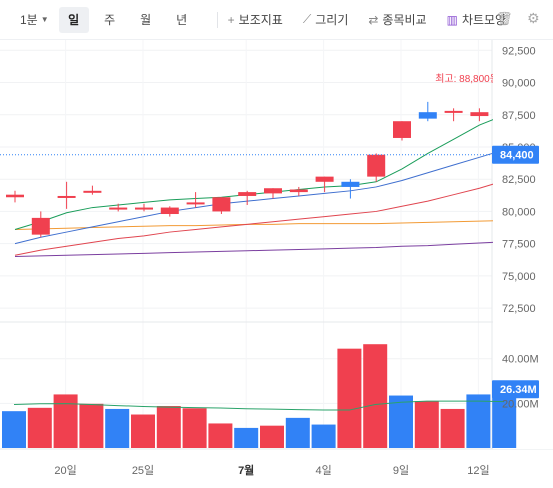 The image size is (553, 488). What do you see at coordinates (519, 84) in the screenshot?
I see `price-tick-label: 90,000` at bounding box center [519, 84].